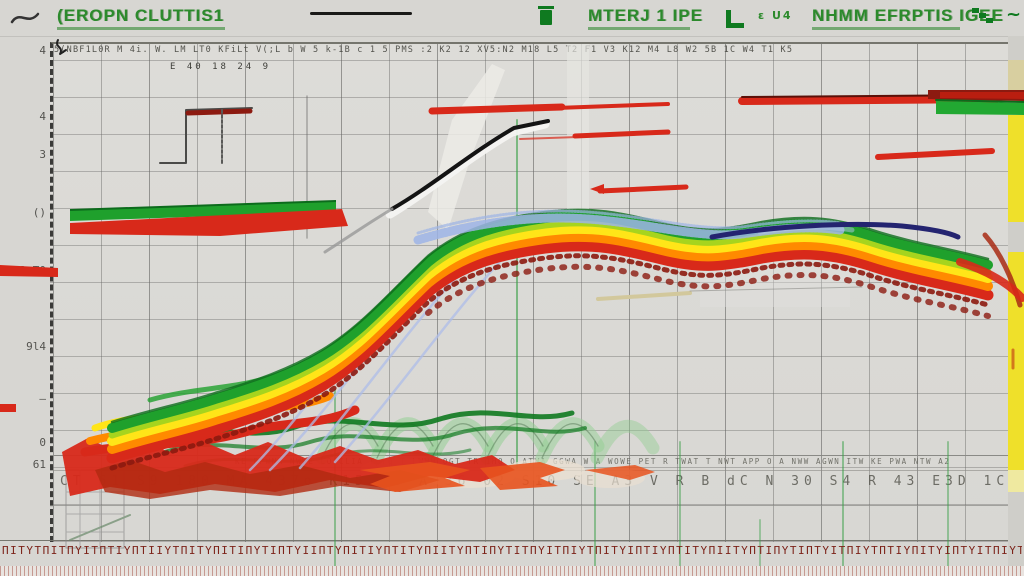  Describe the element at coordinates (42, 154) in the screenshot. I see `y-axis-label: 3` at that location.